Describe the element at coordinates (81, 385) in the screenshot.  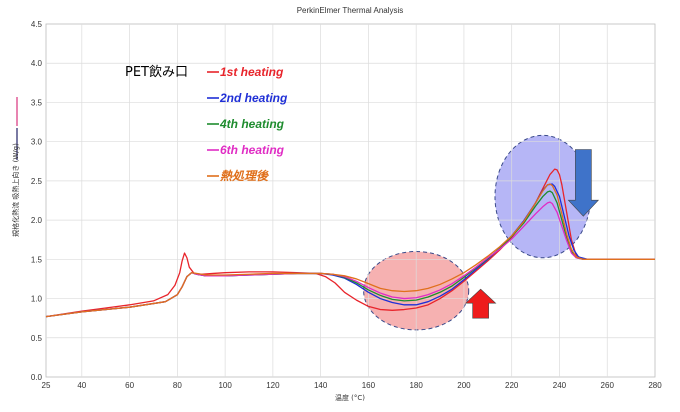
I see `x-tick-label: 40` at that location.